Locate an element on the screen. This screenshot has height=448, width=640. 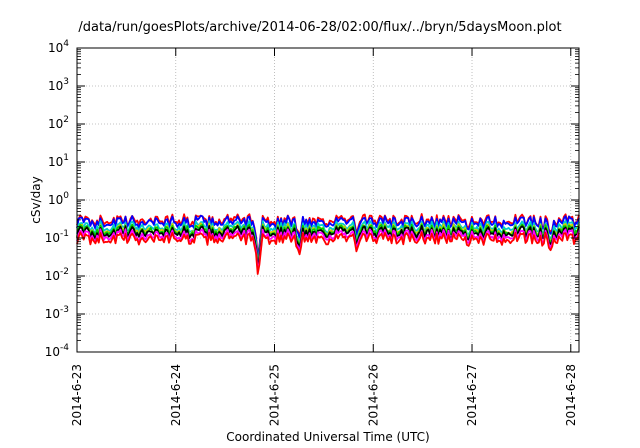
y-tick-labels: 10⁻⁴ 10⁻³ 10⁻² 10⁻¹ 10⁰ 10¹ 10² 10³ 10⁴ is located at coordinates (57, 199).